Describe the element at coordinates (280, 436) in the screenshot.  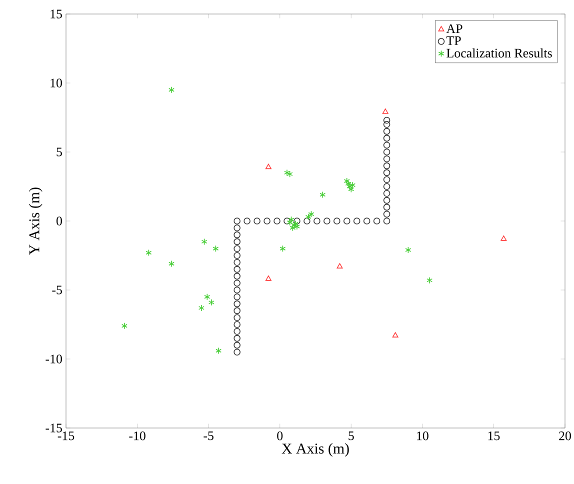
I see `x-tick-label: 0` at that location.